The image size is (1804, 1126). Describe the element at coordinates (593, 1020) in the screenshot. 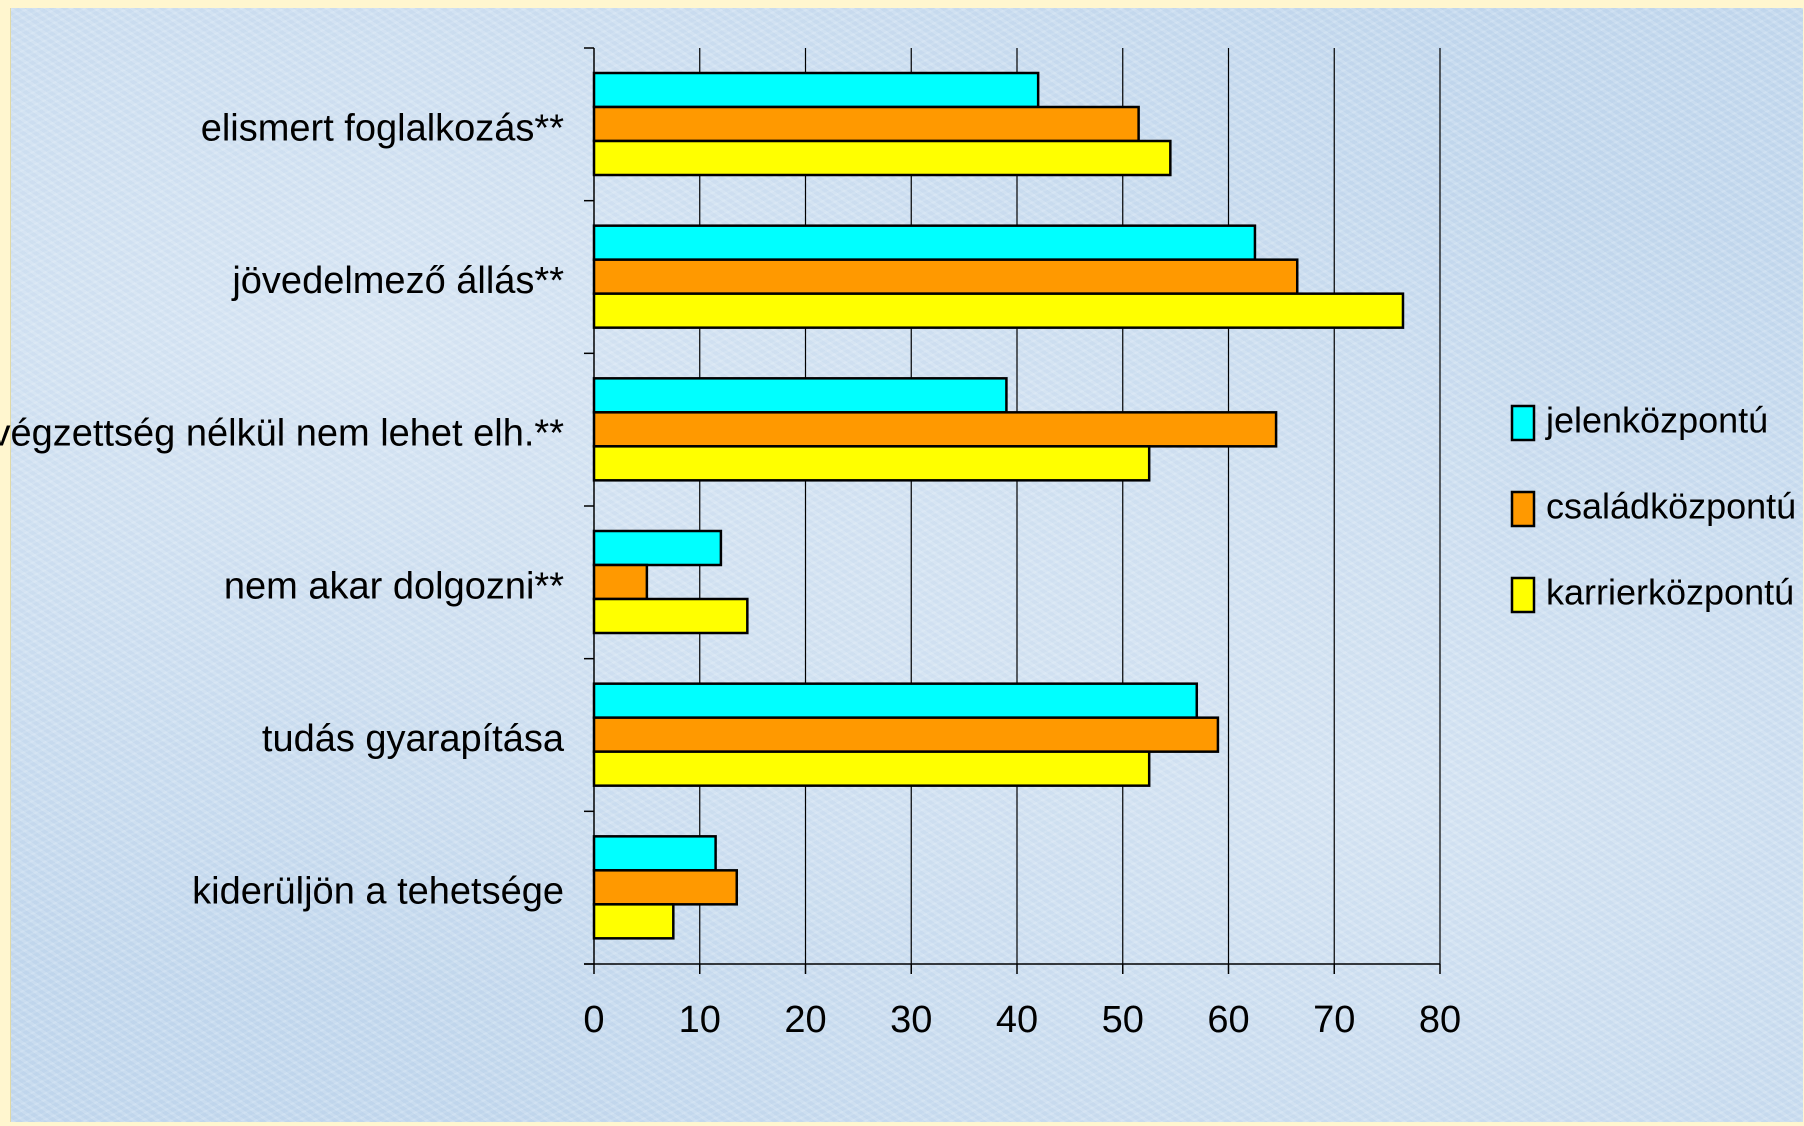

I see `x-tick-label-0: 0` at that location.